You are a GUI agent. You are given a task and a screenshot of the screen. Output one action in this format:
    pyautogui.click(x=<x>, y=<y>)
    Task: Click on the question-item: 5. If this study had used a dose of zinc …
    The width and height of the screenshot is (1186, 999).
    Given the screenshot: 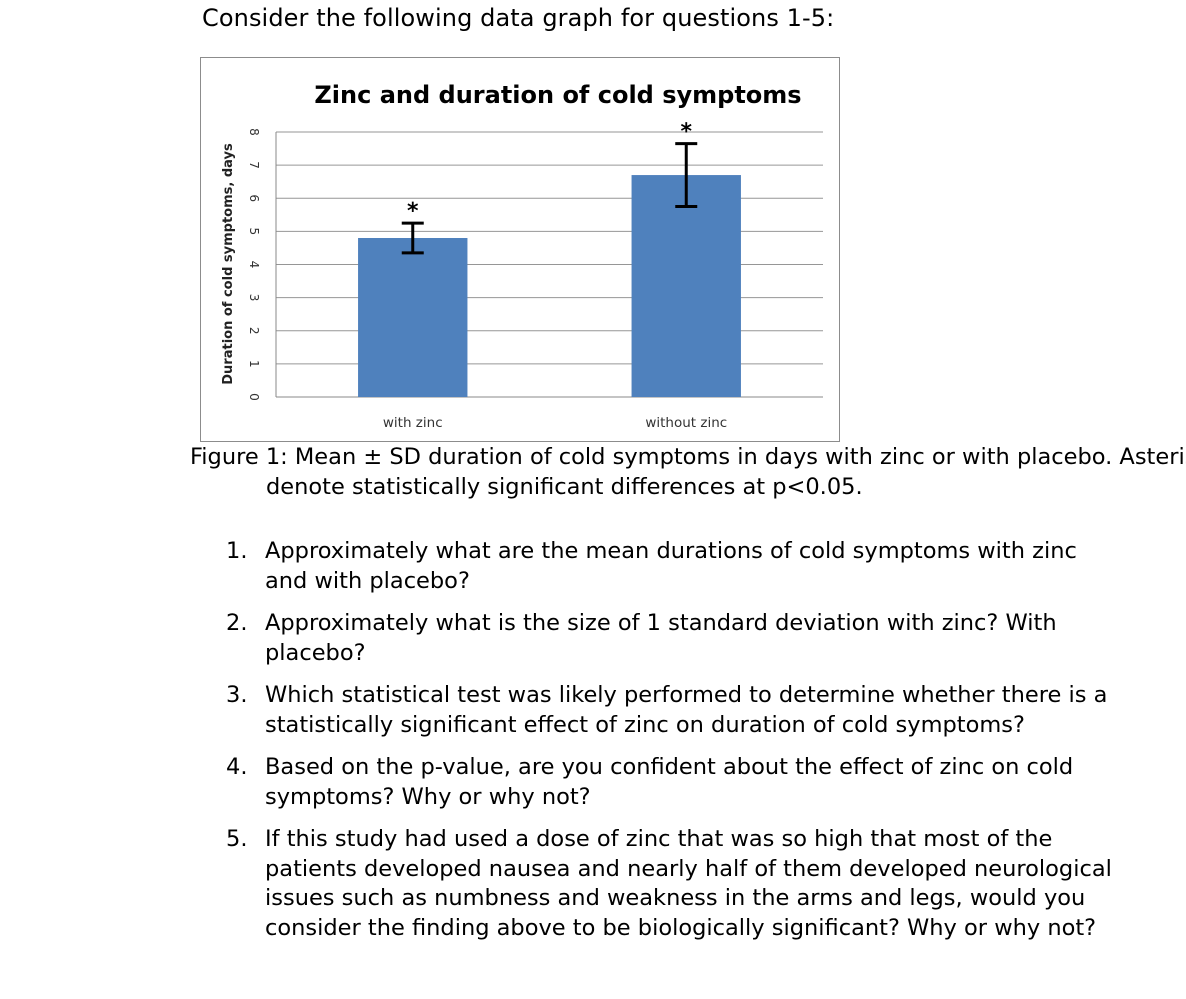 What is the action you would take?
    pyautogui.click(x=668, y=884)
    